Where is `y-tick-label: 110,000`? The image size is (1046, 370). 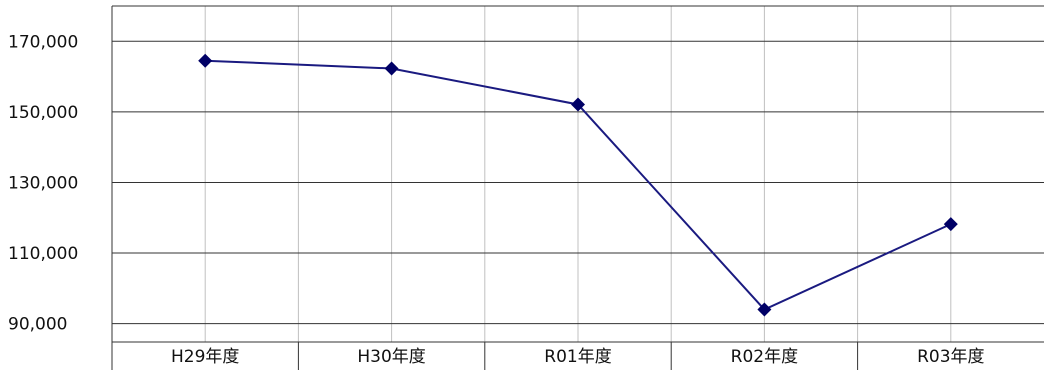 y-tick-label: 110,000 is located at coordinates (43, 254).